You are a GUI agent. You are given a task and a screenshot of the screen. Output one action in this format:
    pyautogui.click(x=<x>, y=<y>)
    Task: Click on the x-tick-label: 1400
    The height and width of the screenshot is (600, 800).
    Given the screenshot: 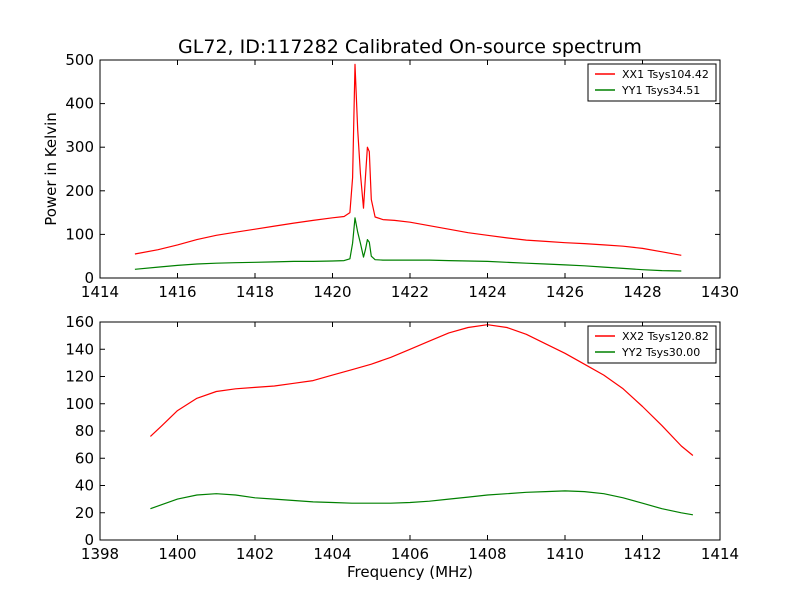 What is the action you would take?
    pyautogui.click(x=177, y=554)
    